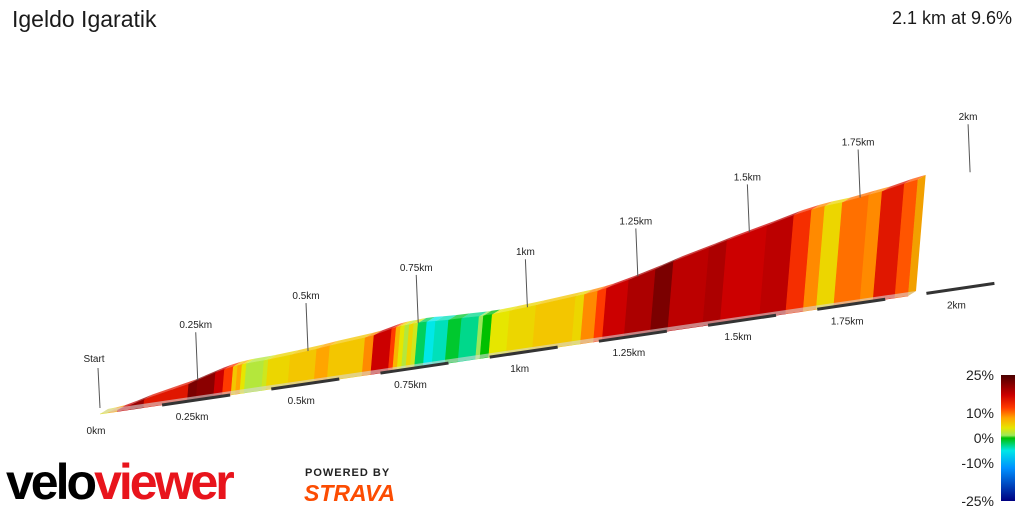 The width and height of the screenshot is (1024, 512). I want to click on veloviewer-logo: veloviewer, so click(120, 482).